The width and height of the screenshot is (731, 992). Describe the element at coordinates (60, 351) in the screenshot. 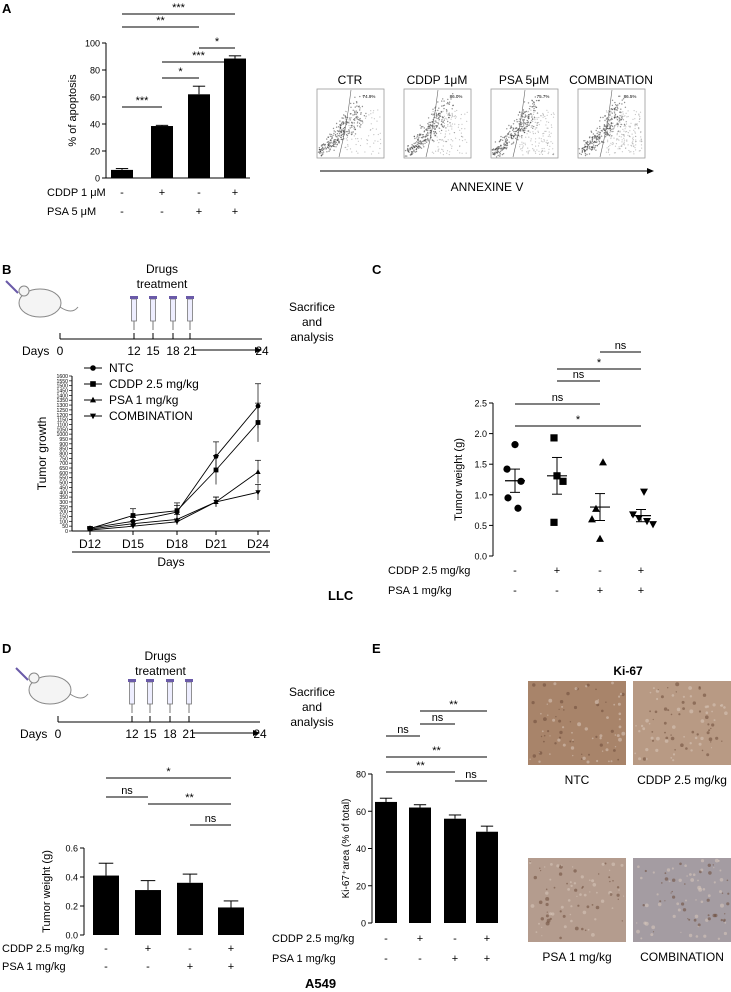

I see `timeline-start-label: 0` at that location.